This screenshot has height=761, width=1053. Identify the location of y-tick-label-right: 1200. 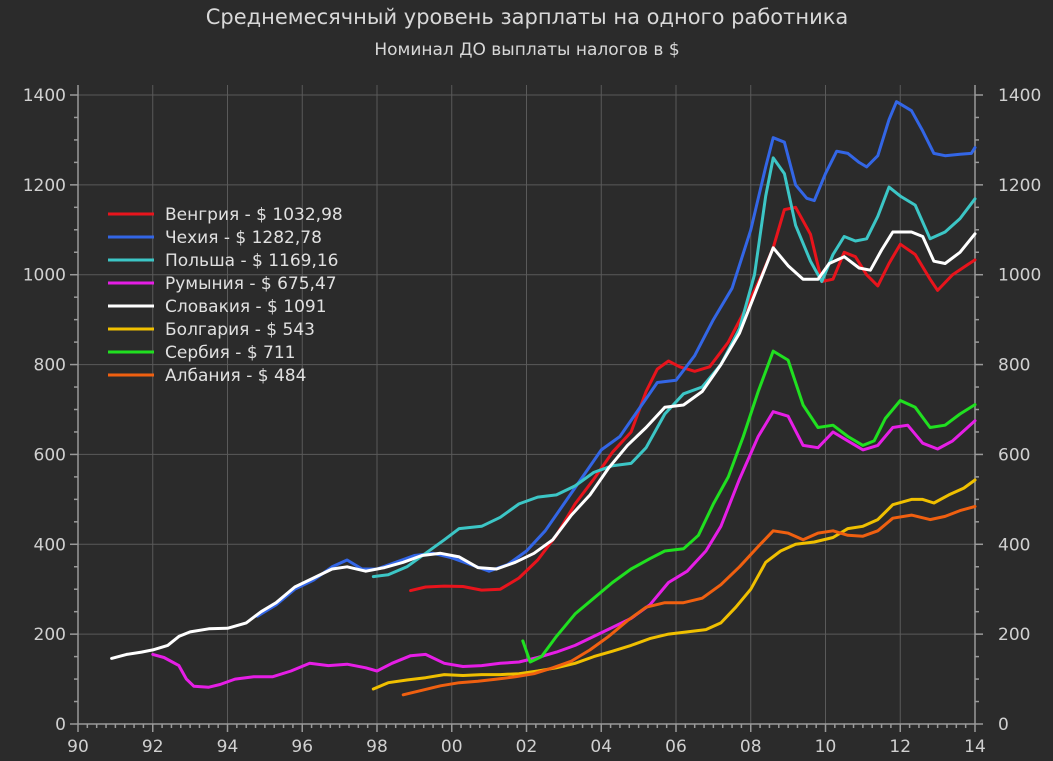
(1019, 186).